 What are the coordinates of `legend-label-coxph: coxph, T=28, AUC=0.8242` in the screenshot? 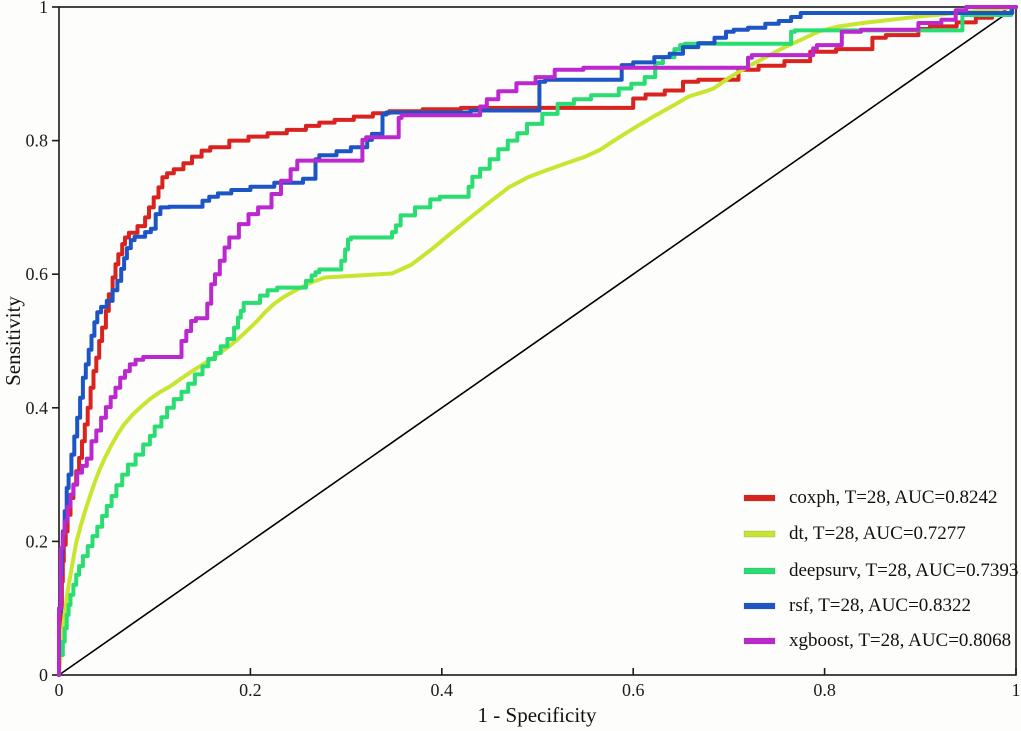 It's located at (893, 497).